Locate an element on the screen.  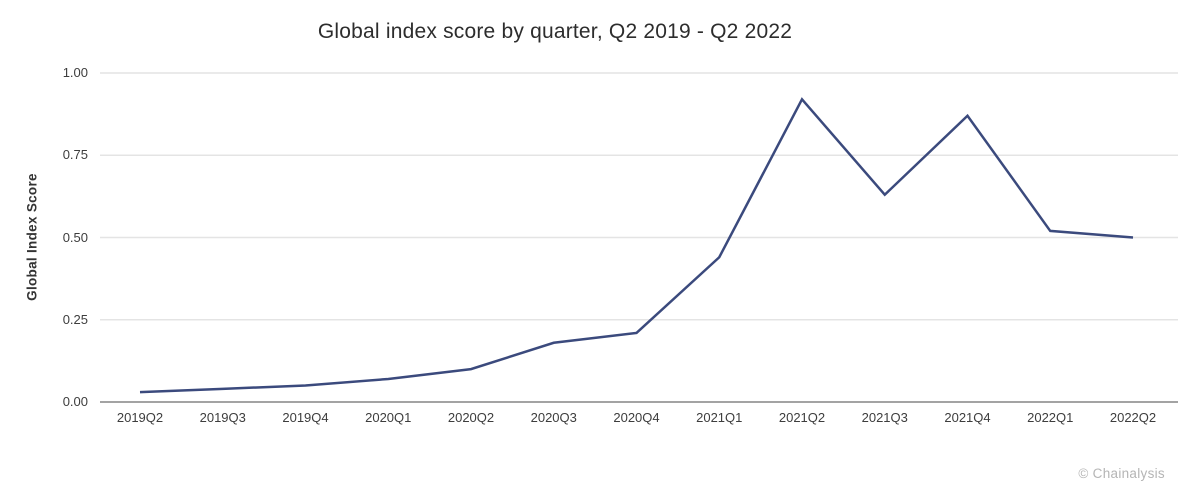
x-tick-label: 2021Q3 is located at coordinates (884, 417).